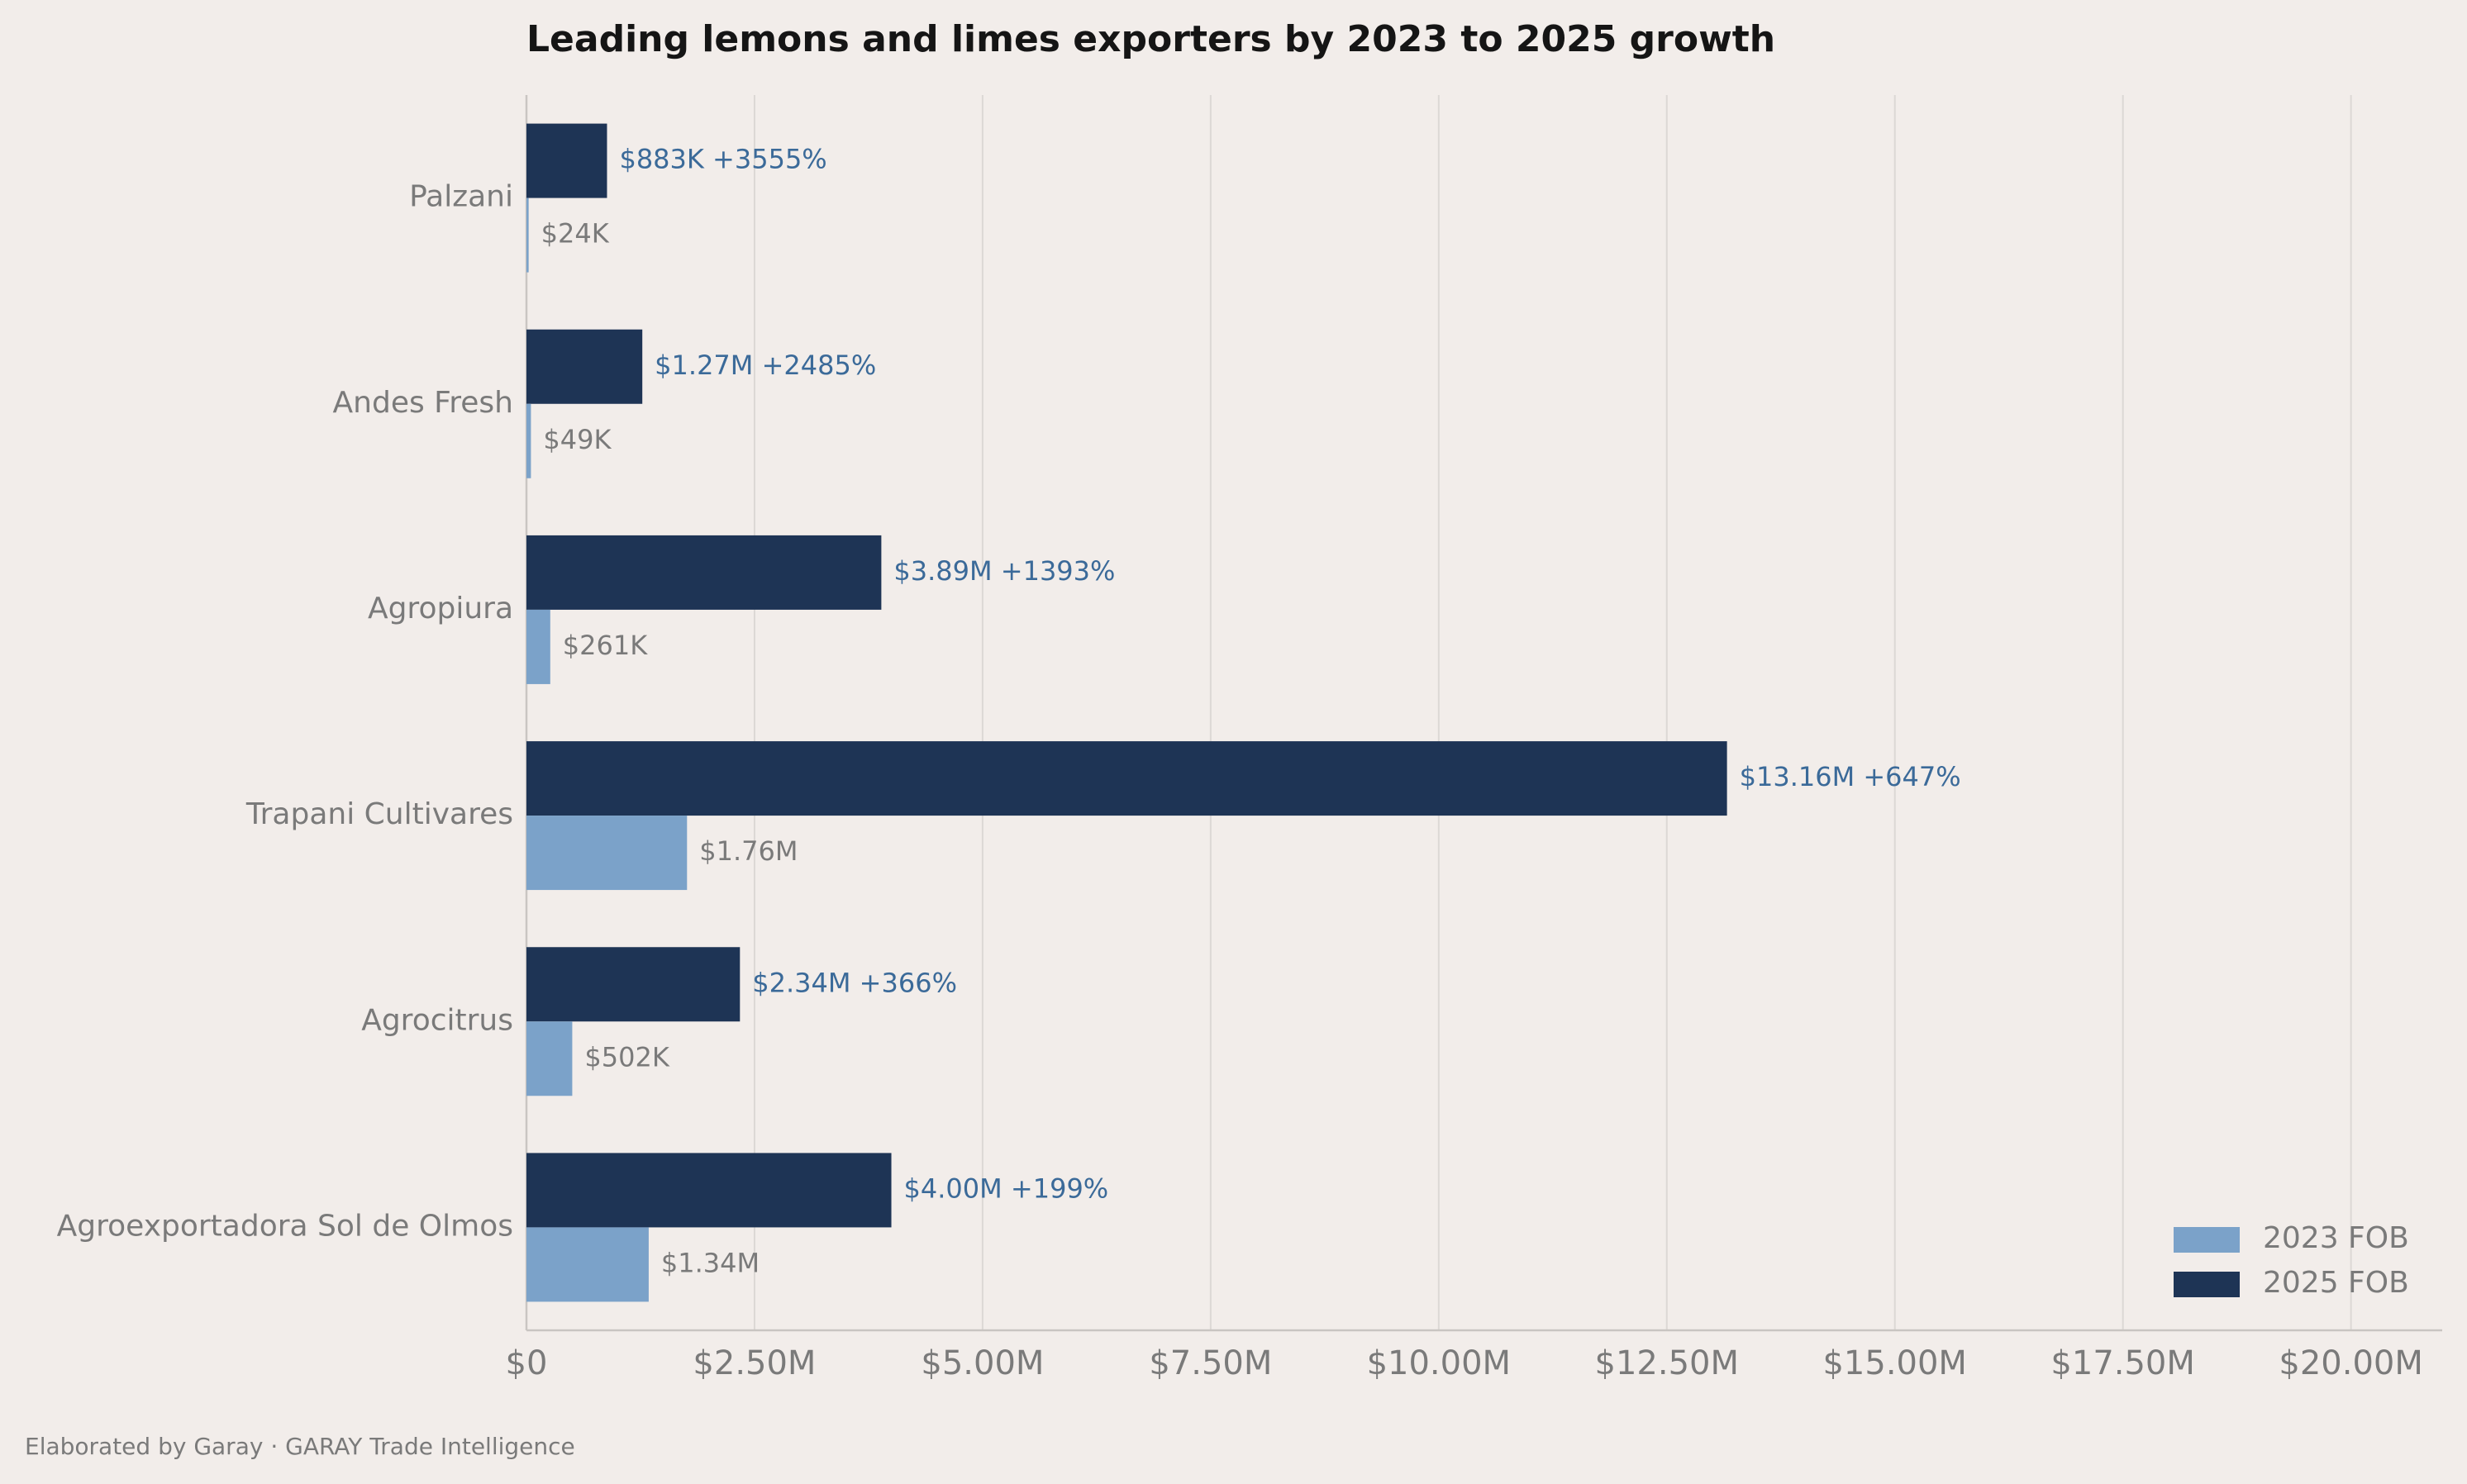  I want to click on category-label: Andes Fresh, so click(423, 403).